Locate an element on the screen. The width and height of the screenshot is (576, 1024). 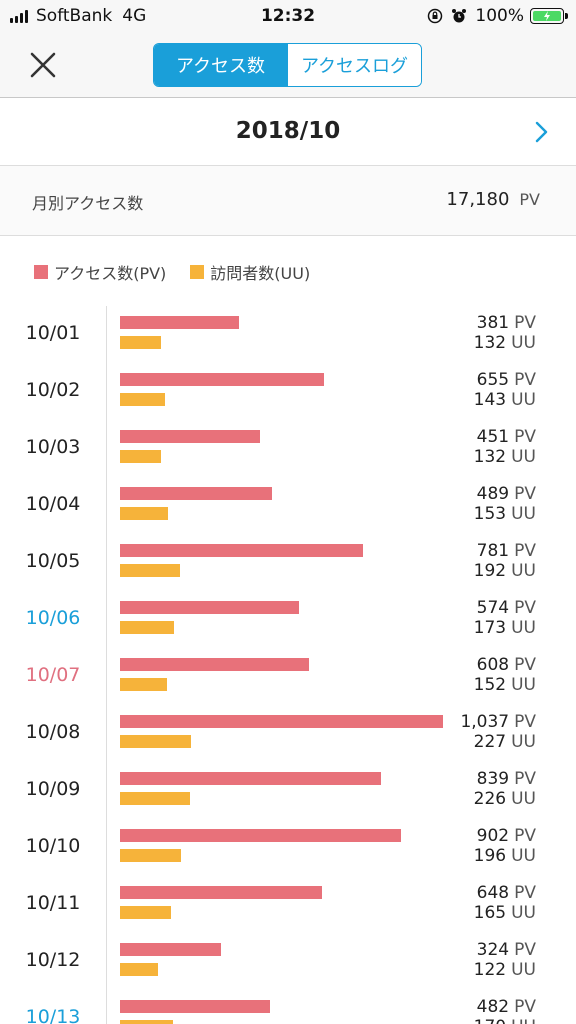
chart-row: 10/04 489 PV 153 UU is located at coordinates (288, 505).